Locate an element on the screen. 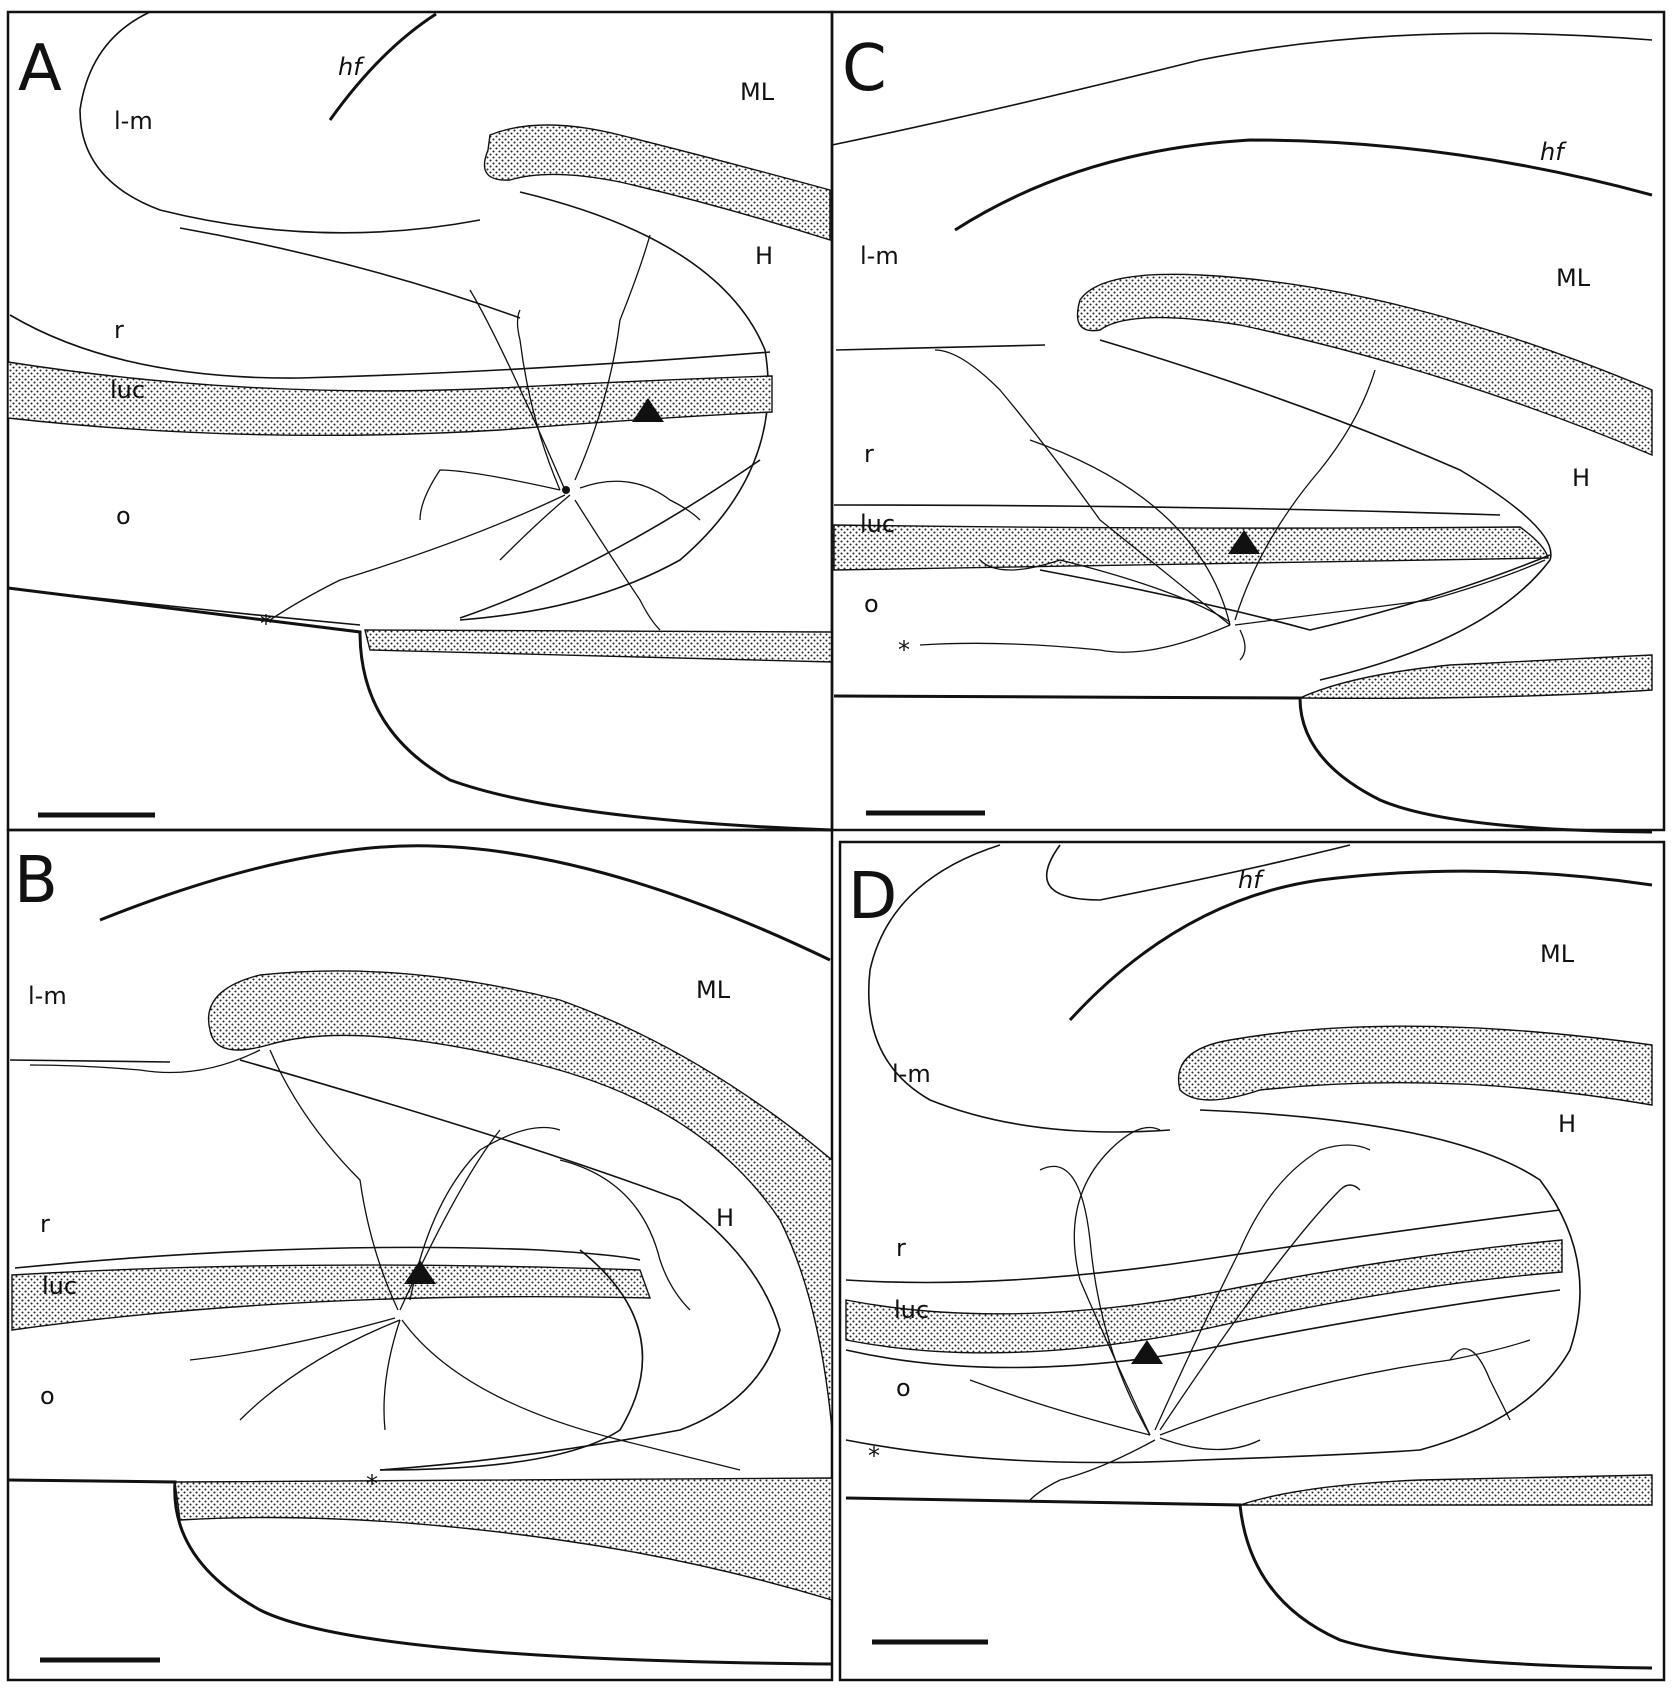 Image resolution: width=1672 pixels, height=1688 pixels. panel-a-hilus-line is located at coordinates (610, 539).